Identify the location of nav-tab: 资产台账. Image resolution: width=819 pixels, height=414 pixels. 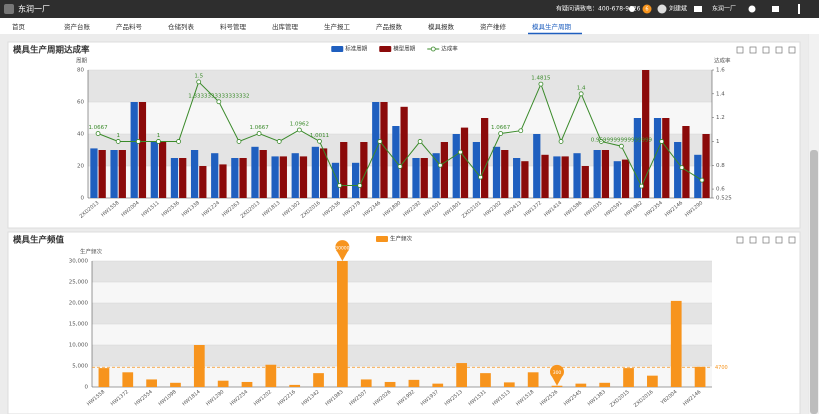
(77, 26).